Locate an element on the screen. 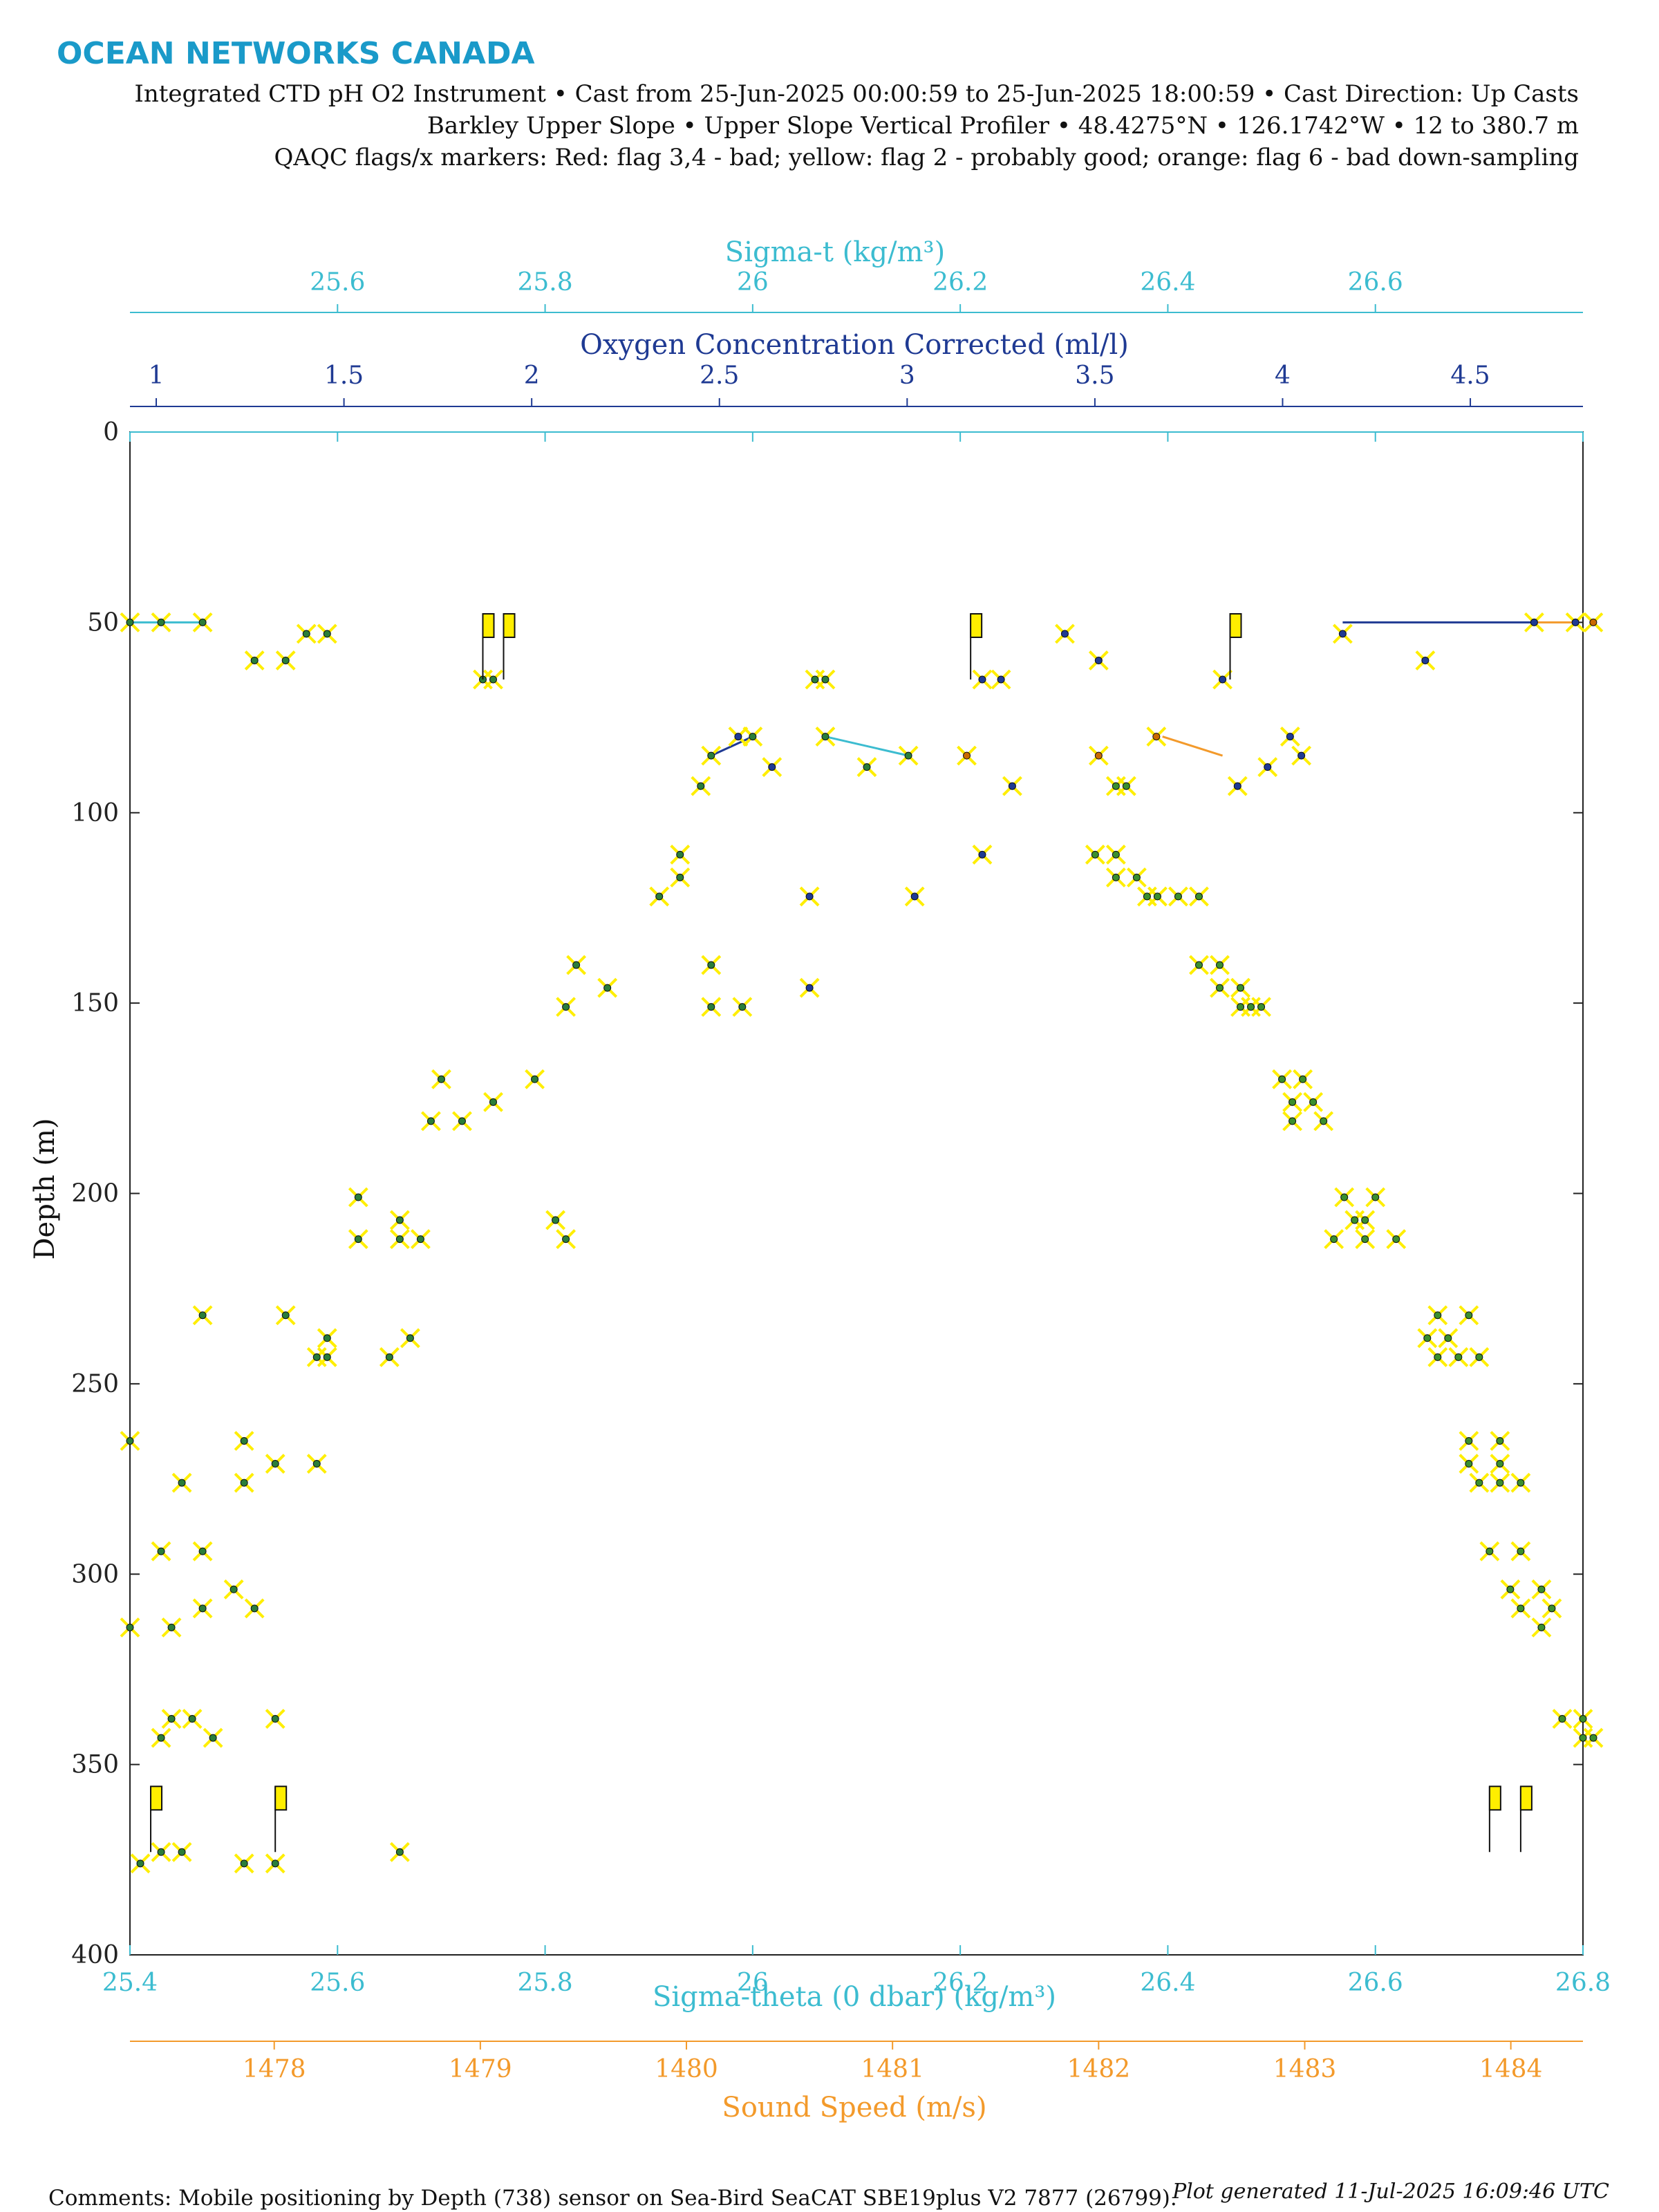 The image size is (1659, 2212). sound-speed-tick-label: 1479 is located at coordinates (481, 2069).